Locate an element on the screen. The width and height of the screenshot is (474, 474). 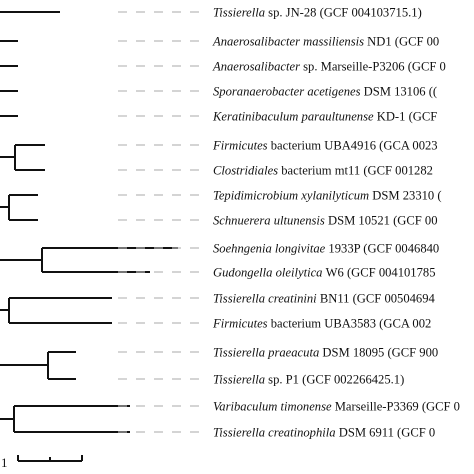
leaf-accession: (GCF 0046840 is located at coordinates (401, 249).